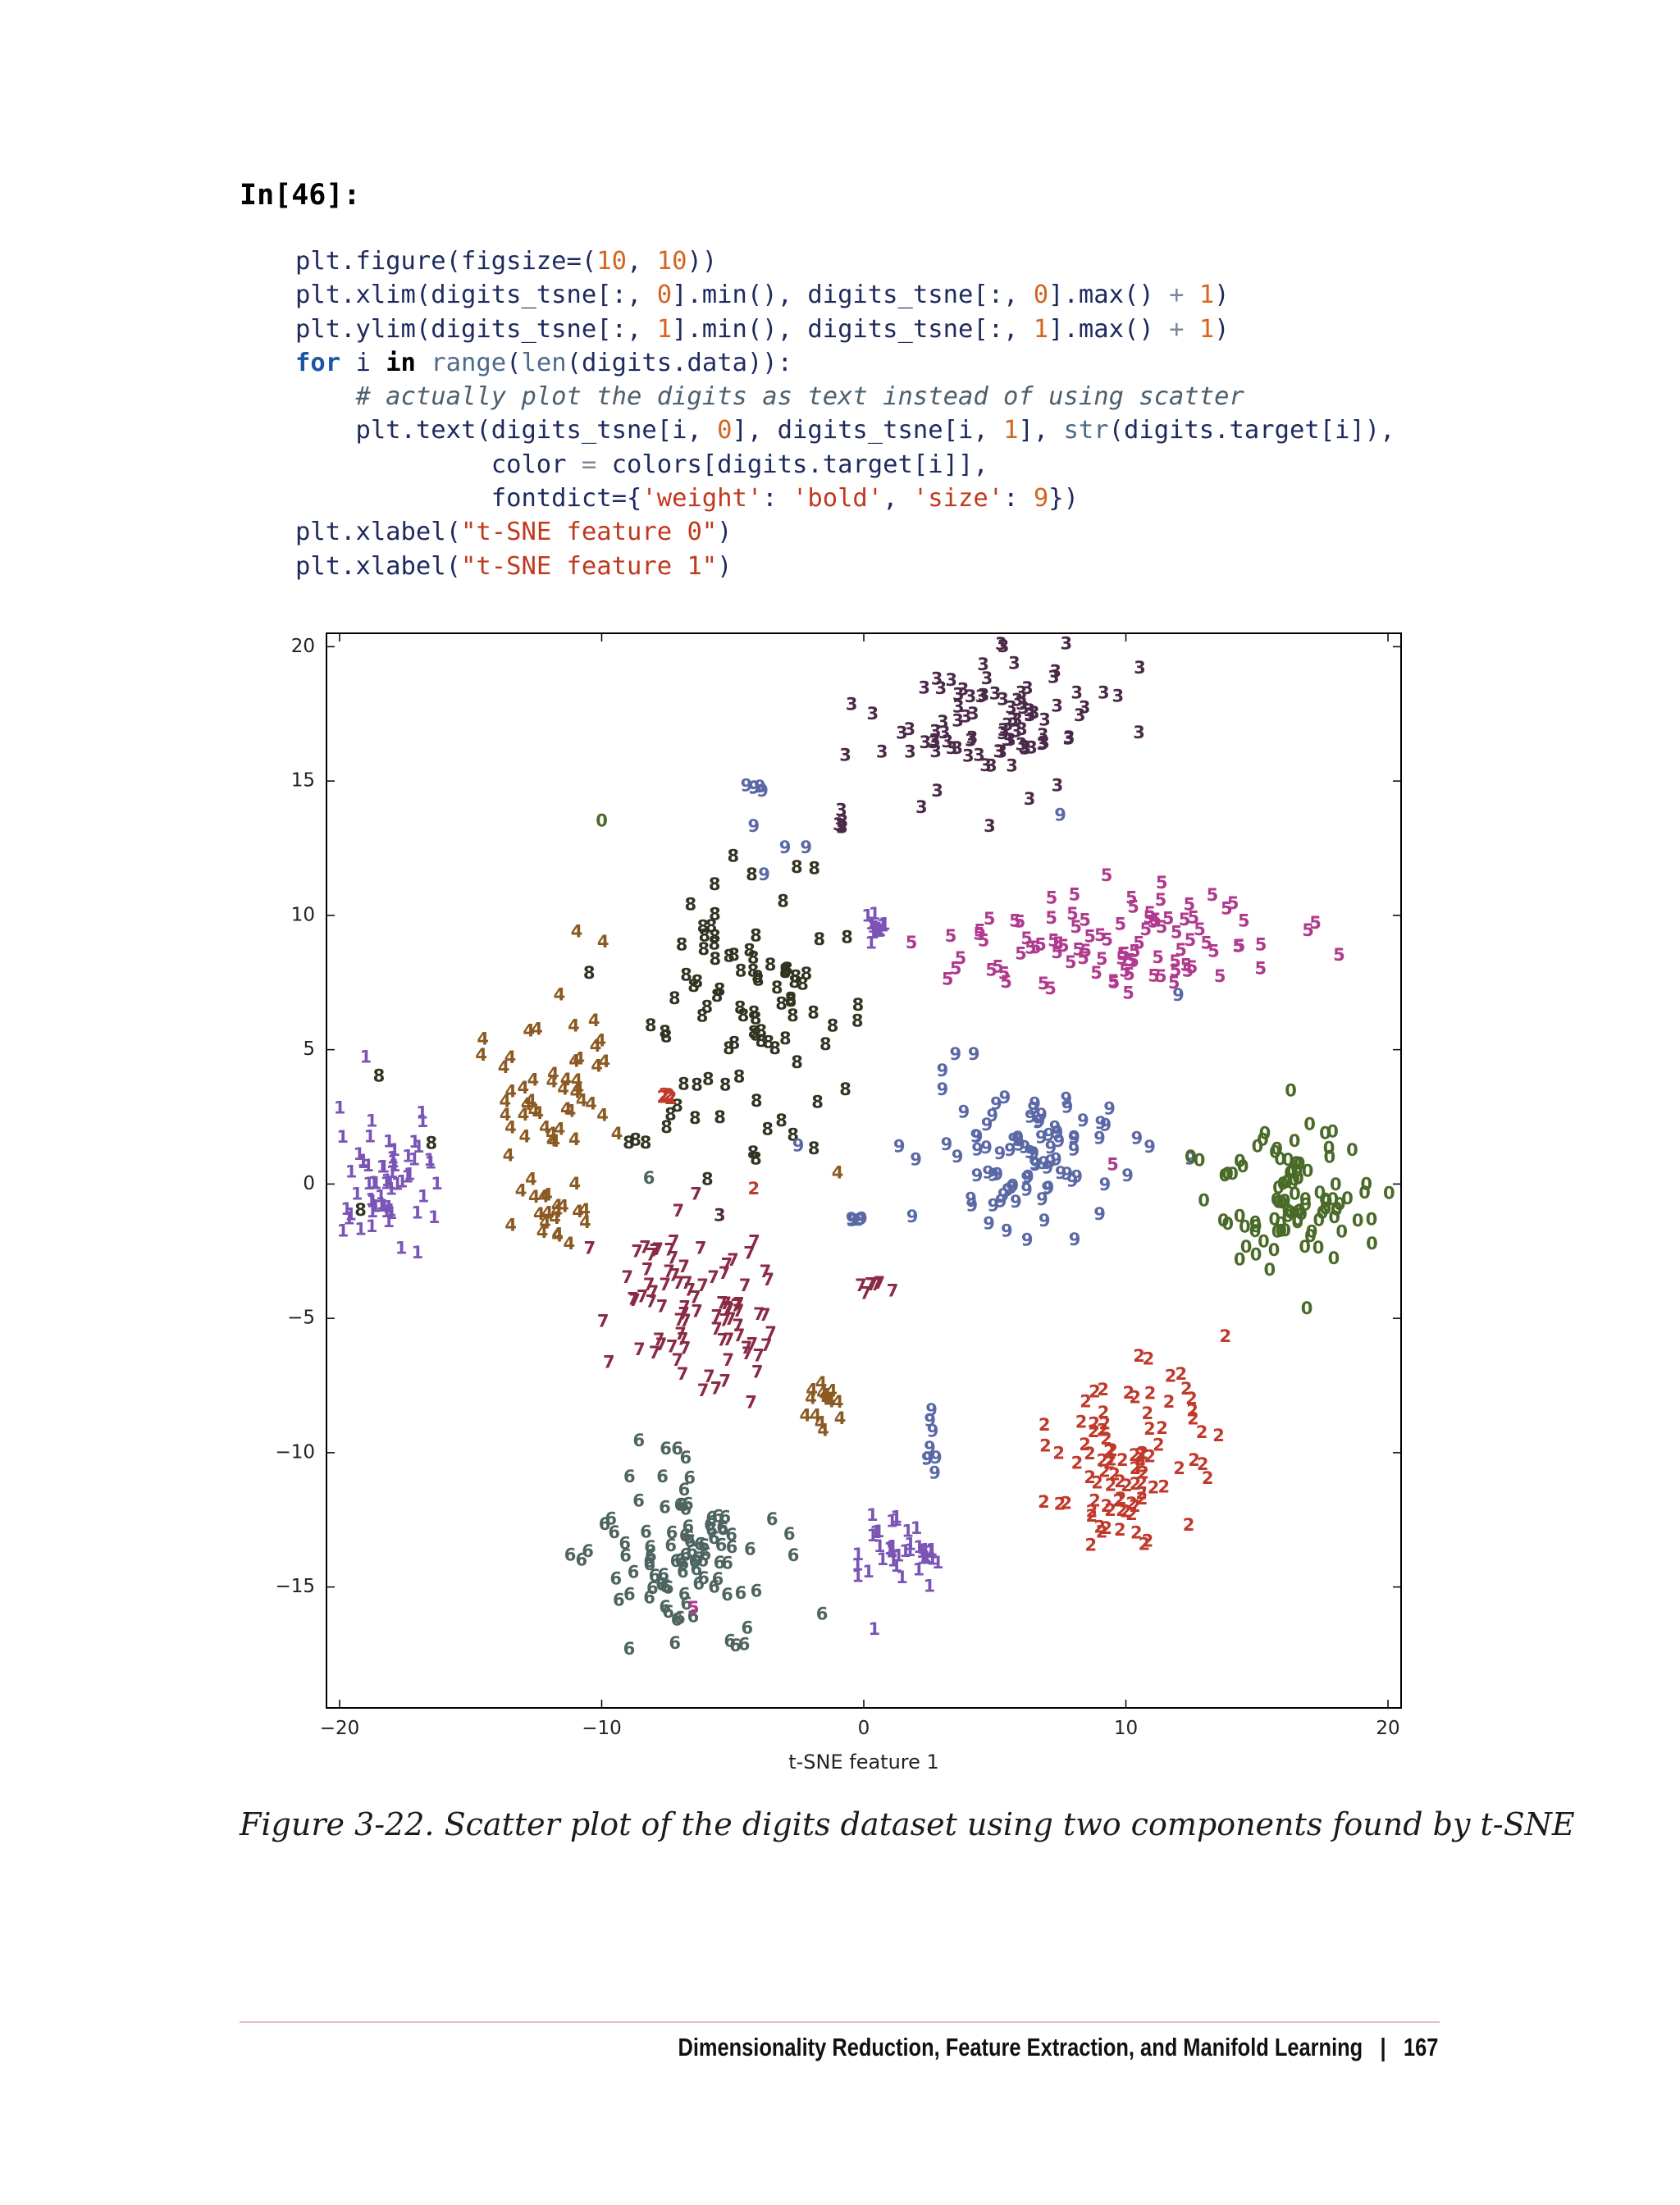 The height and width of the screenshot is (2205, 1680). Describe the element at coordinates (318, 362) in the screenshot. I see `code-token: for` at that location.